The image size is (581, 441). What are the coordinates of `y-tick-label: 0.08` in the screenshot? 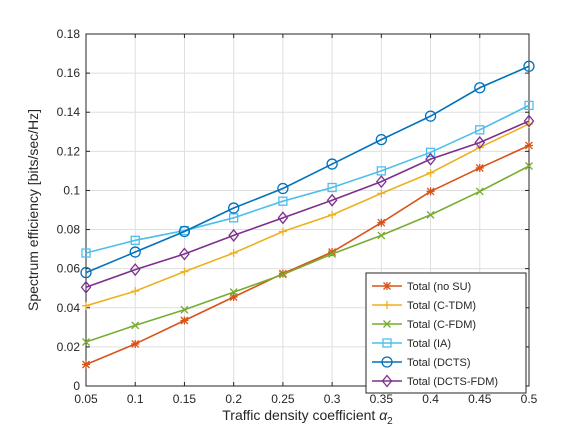 It's located at (69, 230).